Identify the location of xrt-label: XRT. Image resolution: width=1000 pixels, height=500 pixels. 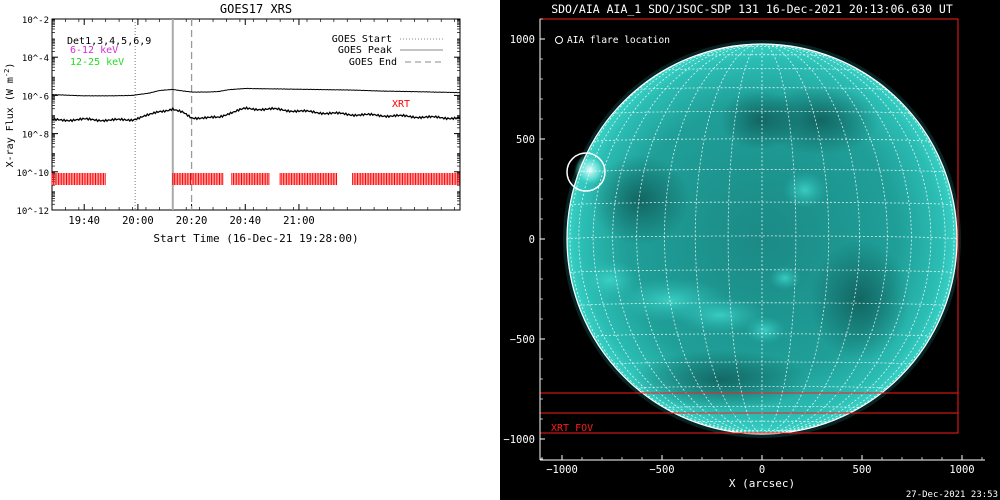
(401, 104).